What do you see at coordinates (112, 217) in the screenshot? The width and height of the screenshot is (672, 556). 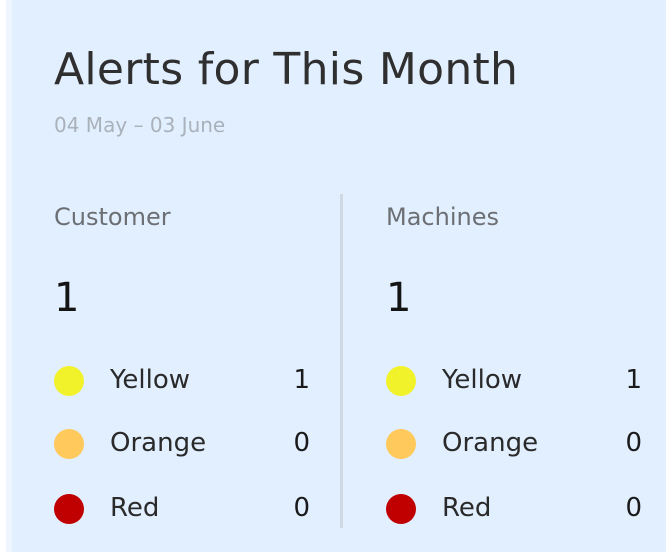 I see `section-title: Customer` at bounding box center [112, 217].